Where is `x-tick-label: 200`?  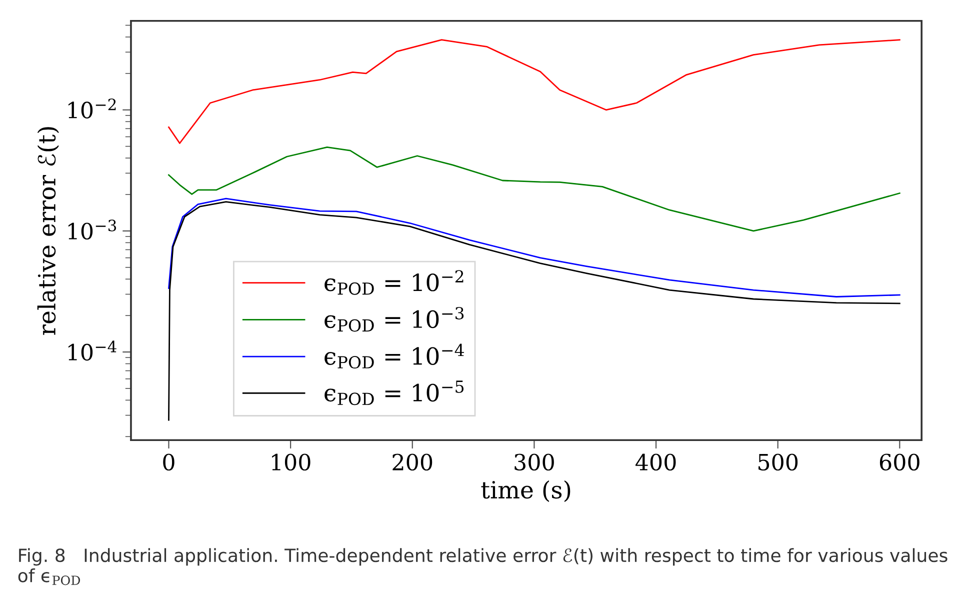
x-tick-label: 200 is located at coordinates (412, 462).